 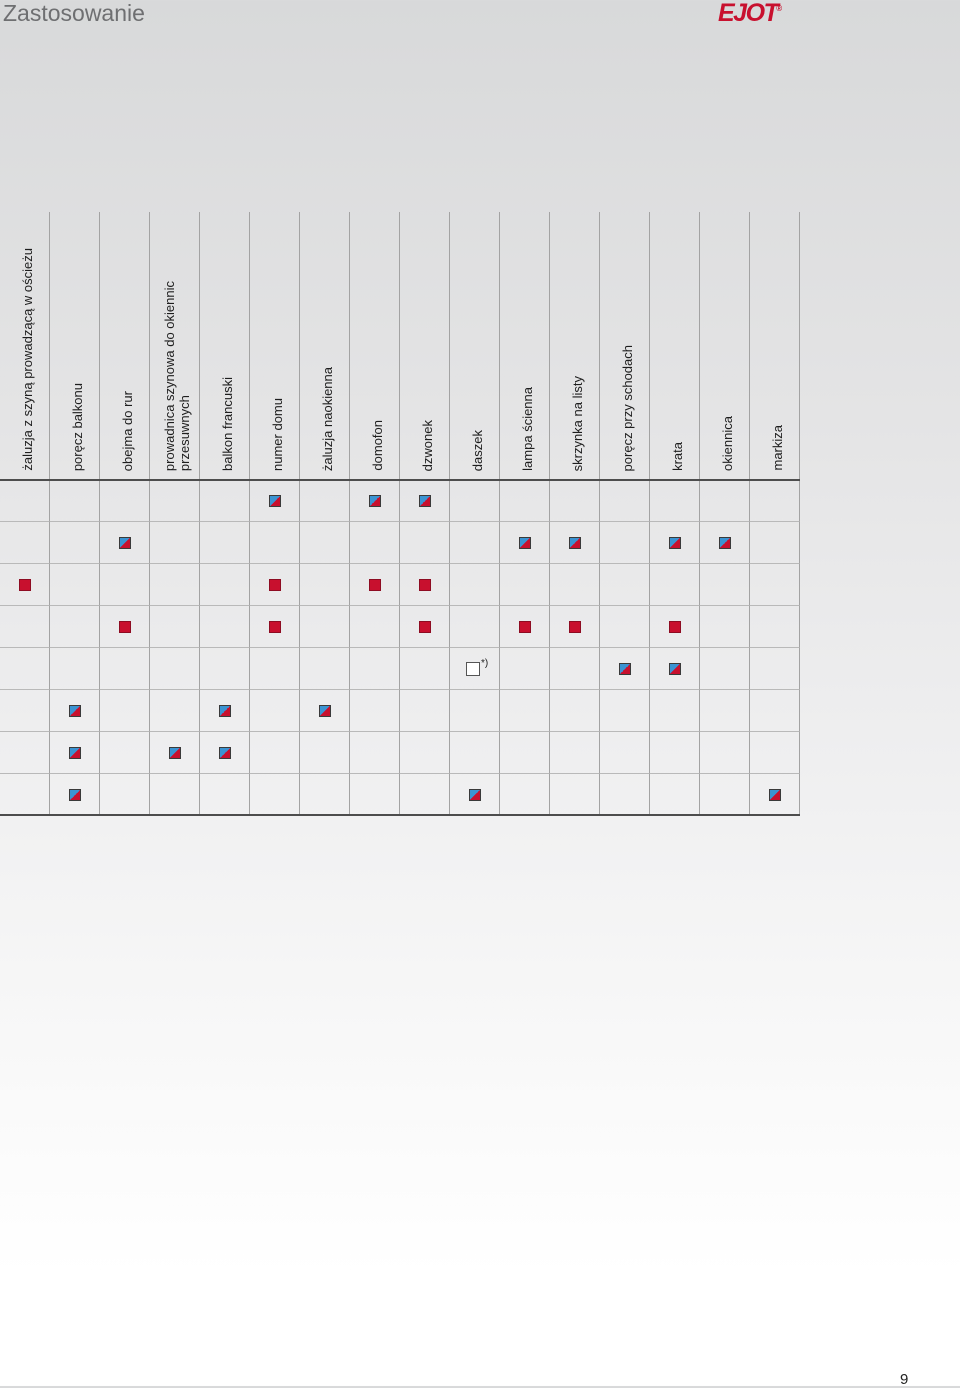 I want to click on column-header: lampa ścienna, so click(x=525, y=346).